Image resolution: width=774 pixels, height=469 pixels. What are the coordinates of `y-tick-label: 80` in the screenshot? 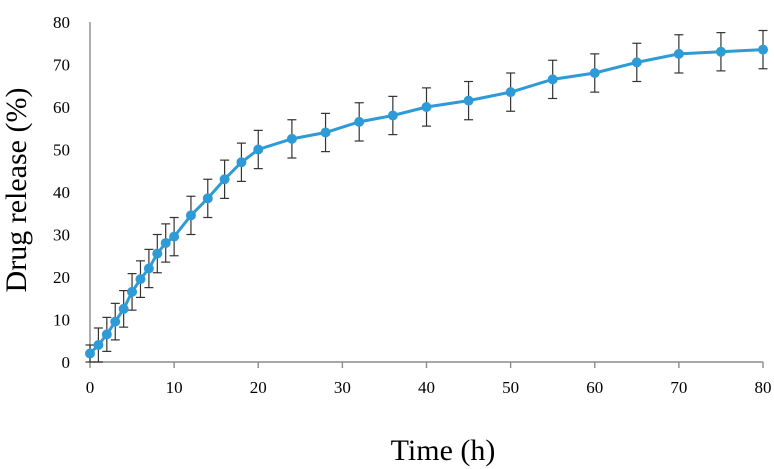 It's located at (61, 22).